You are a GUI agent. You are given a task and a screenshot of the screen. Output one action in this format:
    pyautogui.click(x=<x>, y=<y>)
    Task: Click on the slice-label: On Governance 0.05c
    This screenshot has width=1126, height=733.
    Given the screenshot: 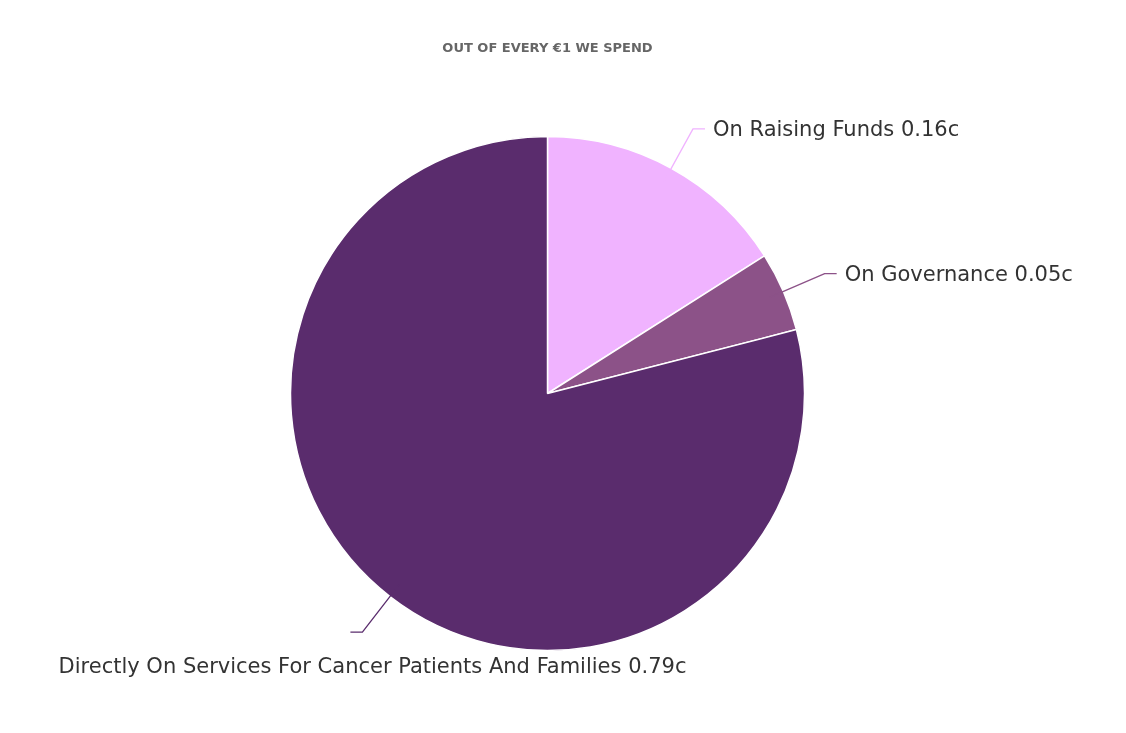 What is the action you would take?
    pyautogui.click(x=958, y=273)
    